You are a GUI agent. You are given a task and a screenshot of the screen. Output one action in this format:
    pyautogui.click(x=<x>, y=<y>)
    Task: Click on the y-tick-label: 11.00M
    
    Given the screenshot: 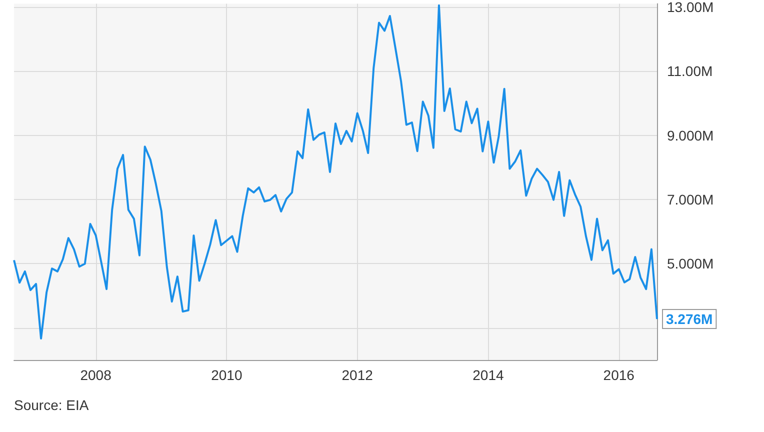 What is the action you would take?
    pyautogui.click(x=690, y=71)
    